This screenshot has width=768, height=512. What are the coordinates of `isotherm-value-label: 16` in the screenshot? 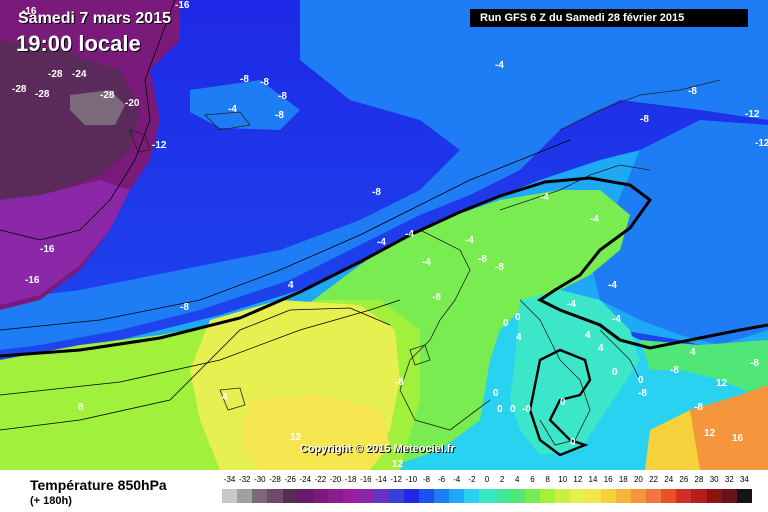 It's located at (738, 438).